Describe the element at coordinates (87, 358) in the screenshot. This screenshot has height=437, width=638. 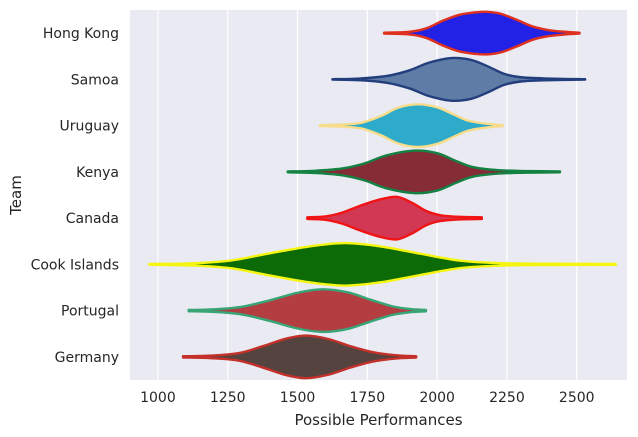
I see `y-tick-label-germany: Germany` at that location.